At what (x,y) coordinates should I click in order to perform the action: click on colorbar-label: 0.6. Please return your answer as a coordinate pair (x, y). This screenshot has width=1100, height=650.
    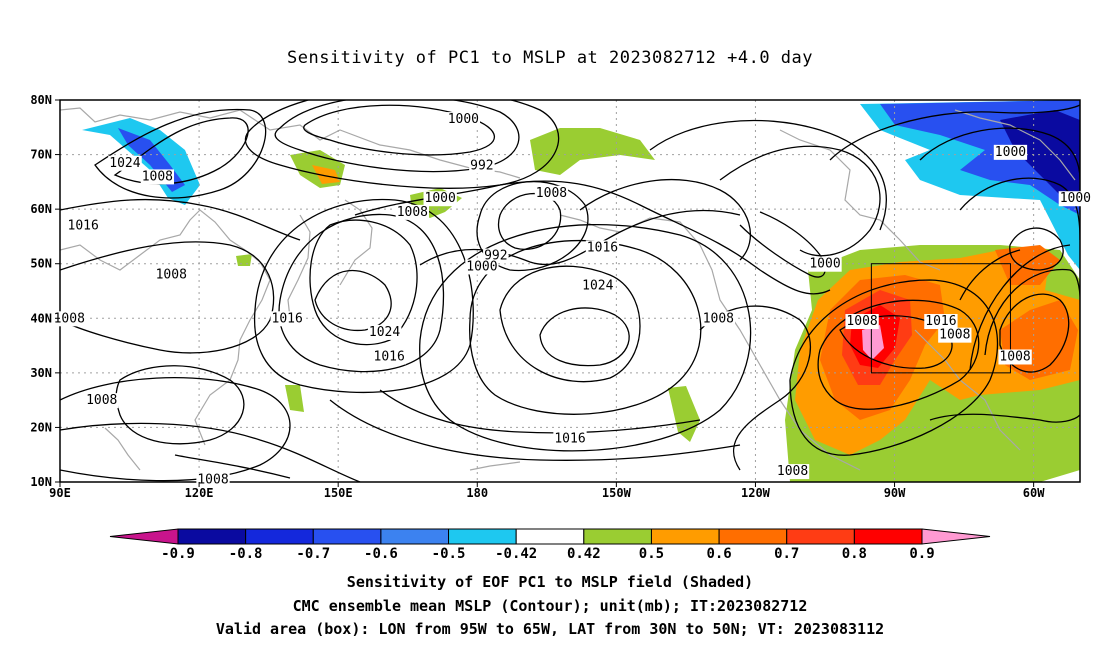
    Looking at the image, I should click on (718, 554).